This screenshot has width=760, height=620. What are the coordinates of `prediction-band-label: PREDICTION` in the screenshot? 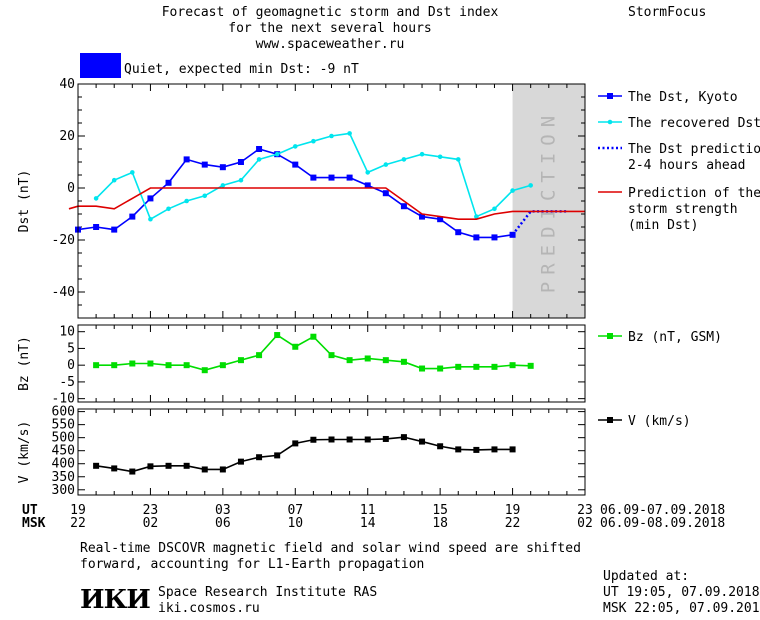 It's located at (548, 201).